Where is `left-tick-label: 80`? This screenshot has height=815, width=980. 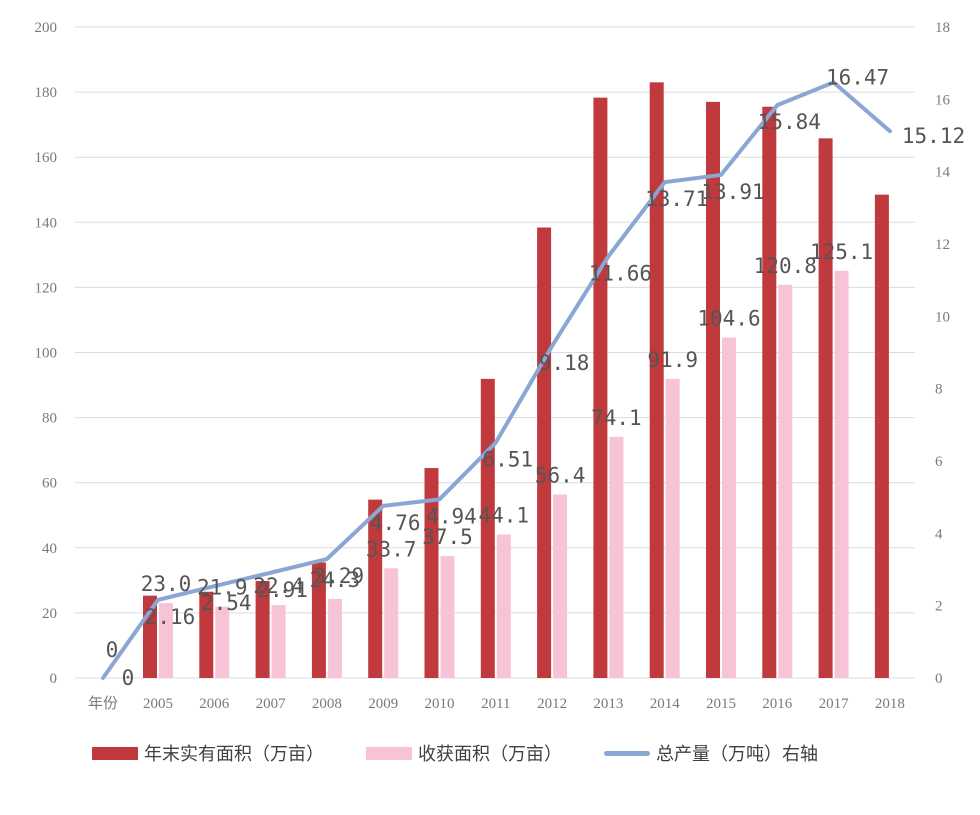
left-tick-label: 80 is located at coordinates (49, 419).